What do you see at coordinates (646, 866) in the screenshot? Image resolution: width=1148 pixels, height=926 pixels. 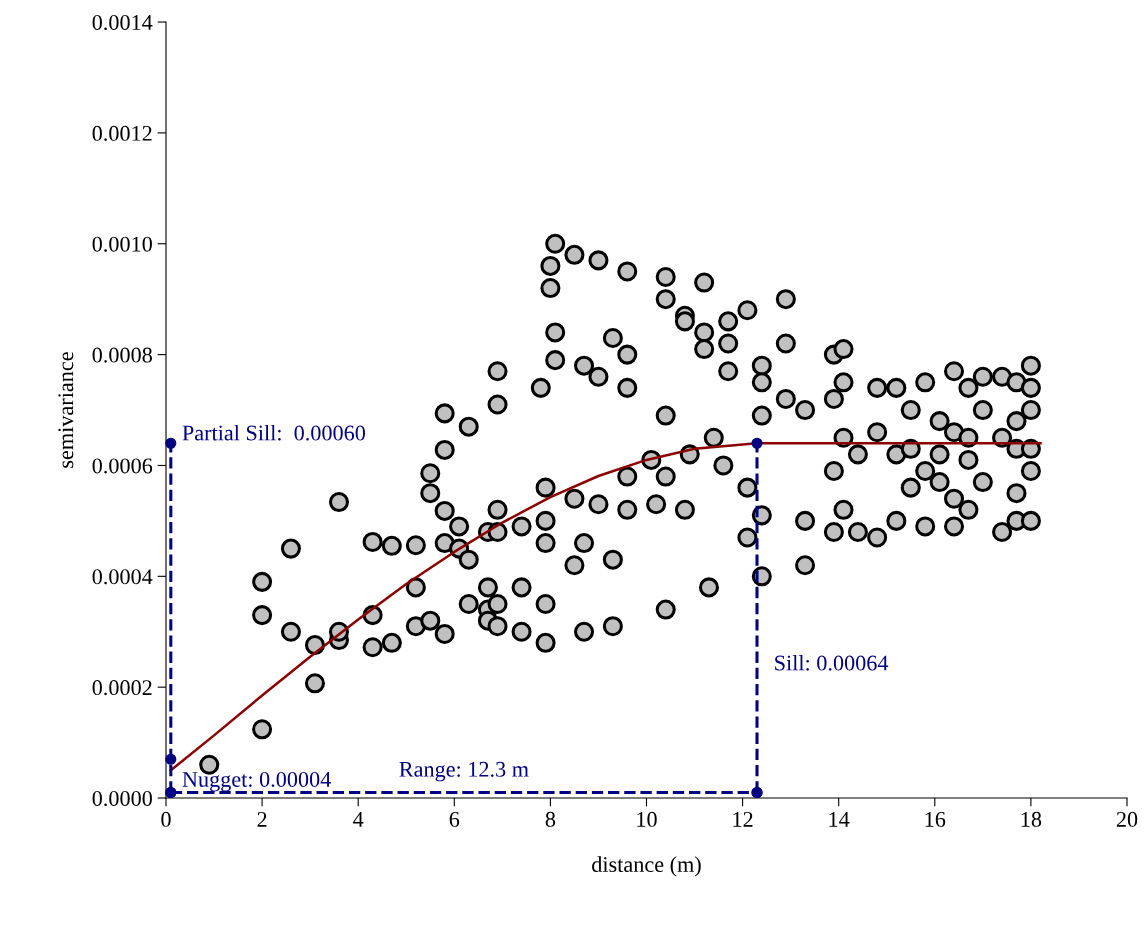 I see `x-axis-title: distance (m)` at bounding box center [646, 866].